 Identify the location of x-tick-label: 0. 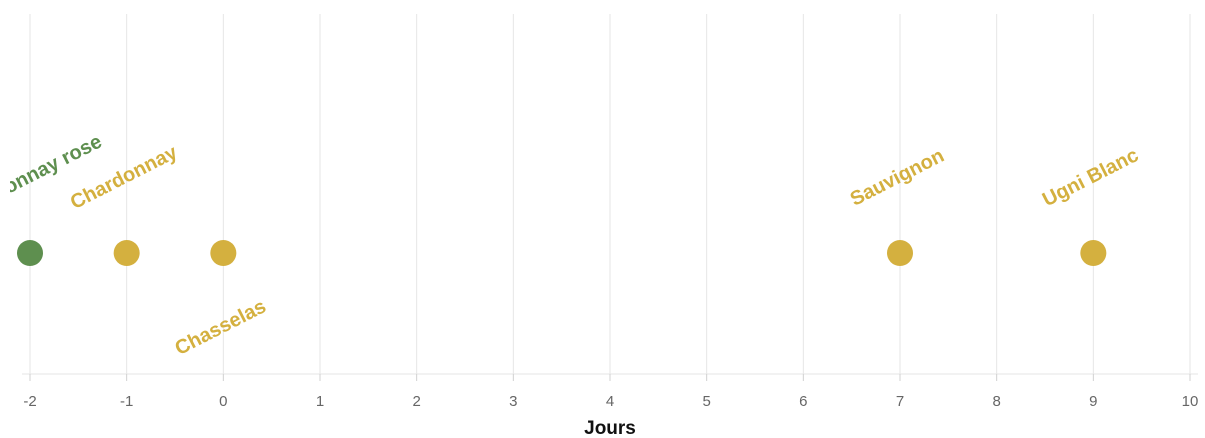
(223, 401).